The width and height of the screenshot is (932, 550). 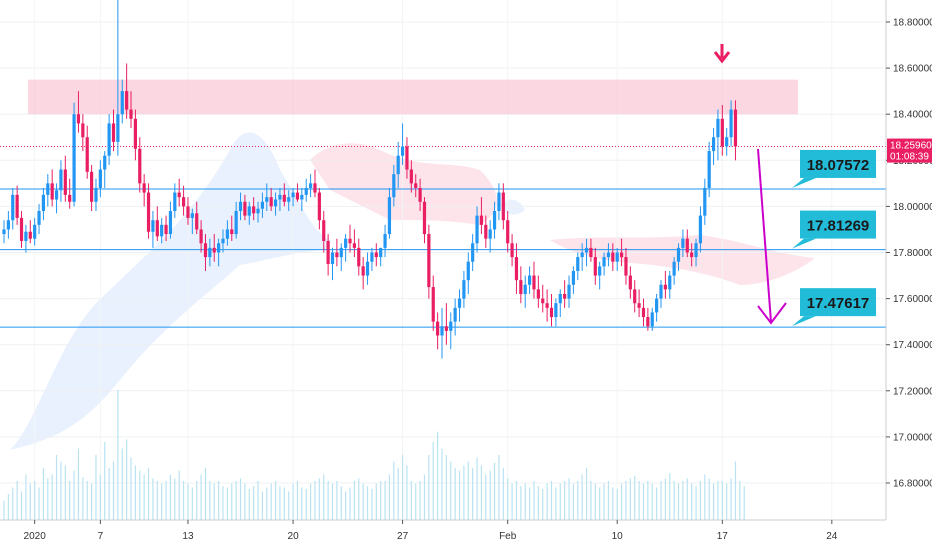 What do you see at coordinates (912, 345) in the screenshot?
I see `price-tick-label: 17.40000` at bounding box center [912, 345].